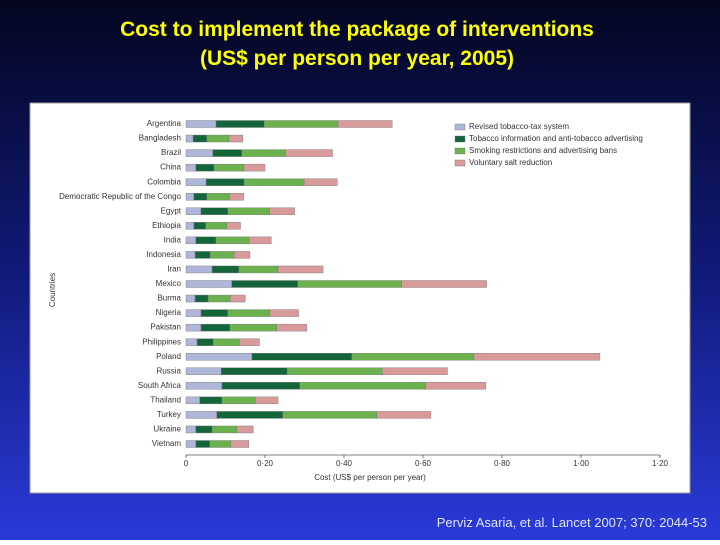 This screenshot has height=545, width=720. What do you see at coordinates (186, 463) in the screenshot?
I see `x-tick-label: 0` at bounding box center [186, 463].